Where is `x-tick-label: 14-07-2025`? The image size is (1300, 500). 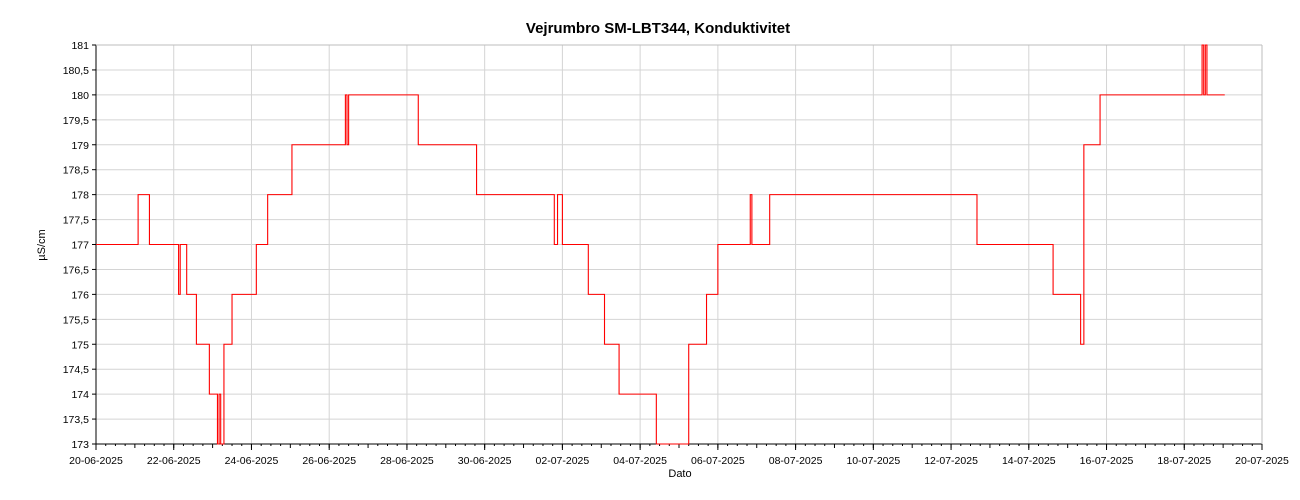 x-tick-label: 14-07-2025 is located at coordinates (1029, 461).